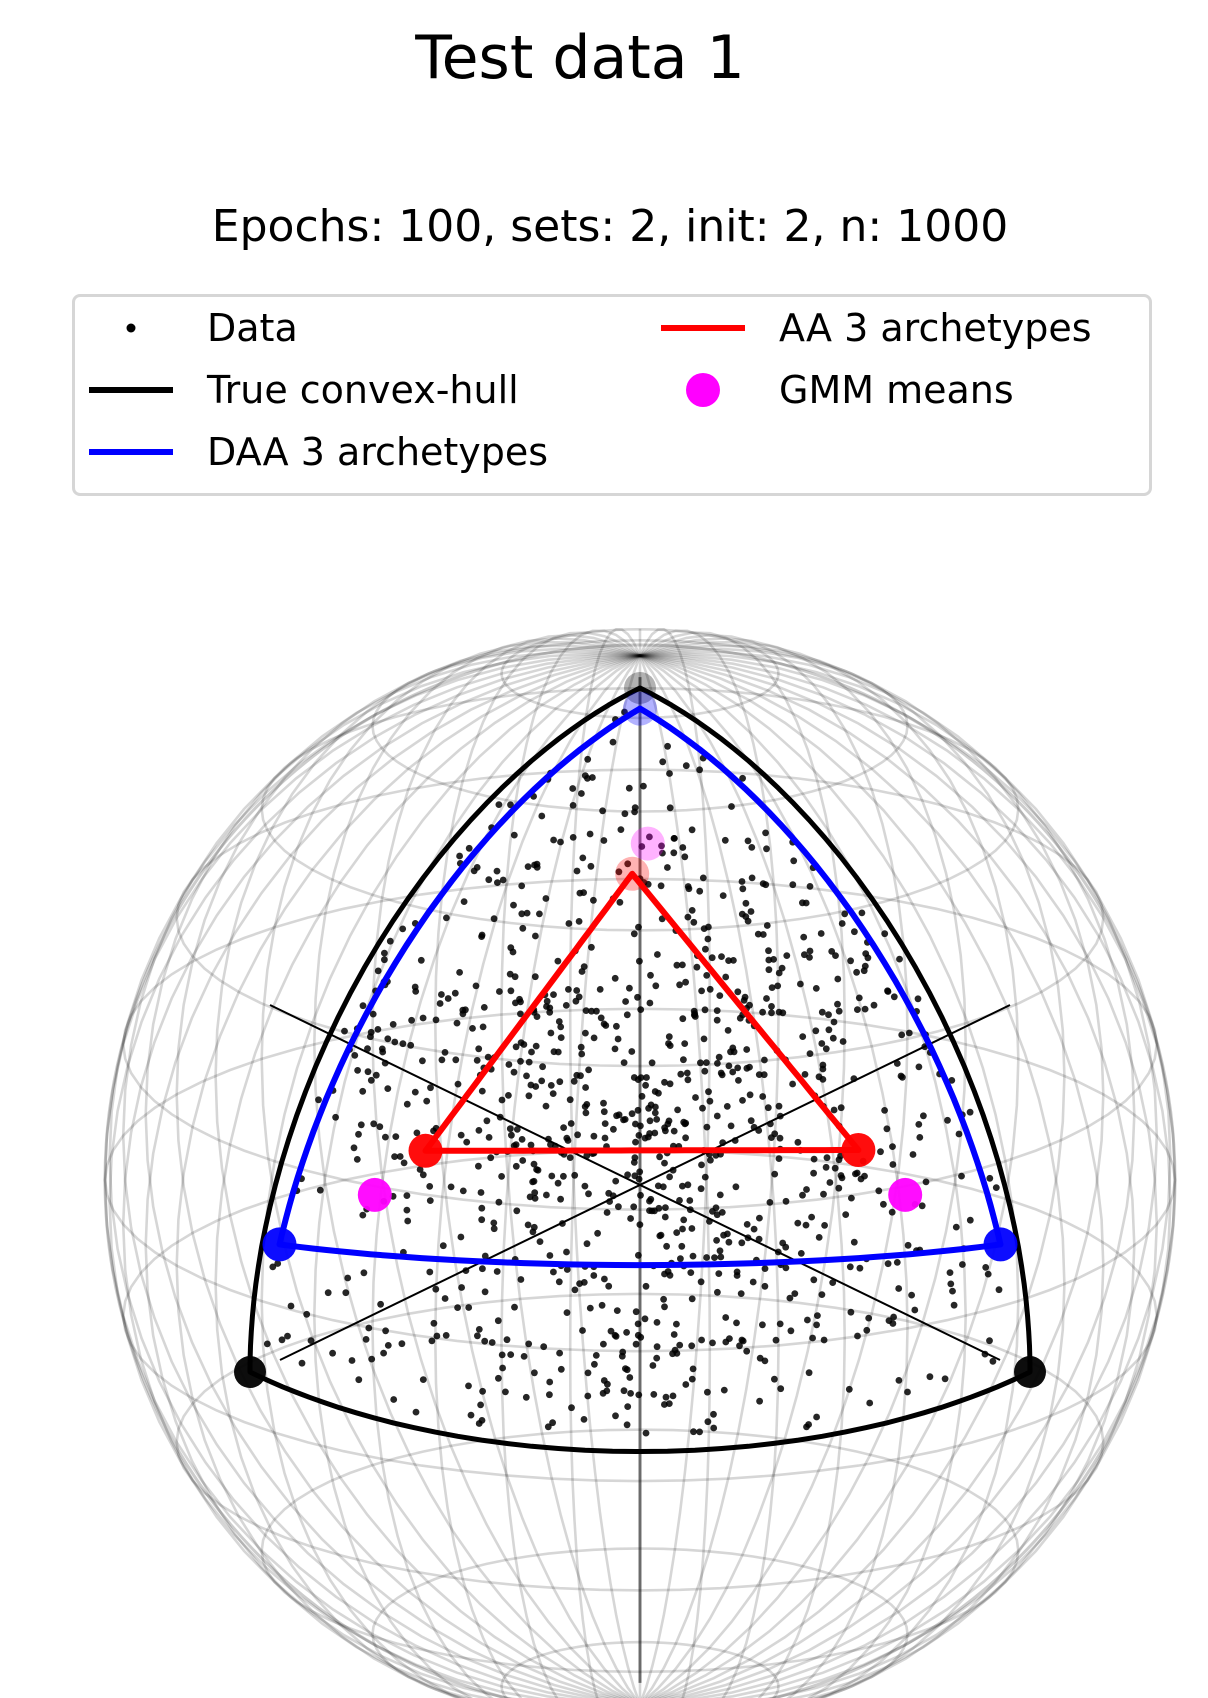 Image resolution: width=1208 pixels, height=1698 pixels. I want to click on gmm-mean-marker, so click(374, 1194).